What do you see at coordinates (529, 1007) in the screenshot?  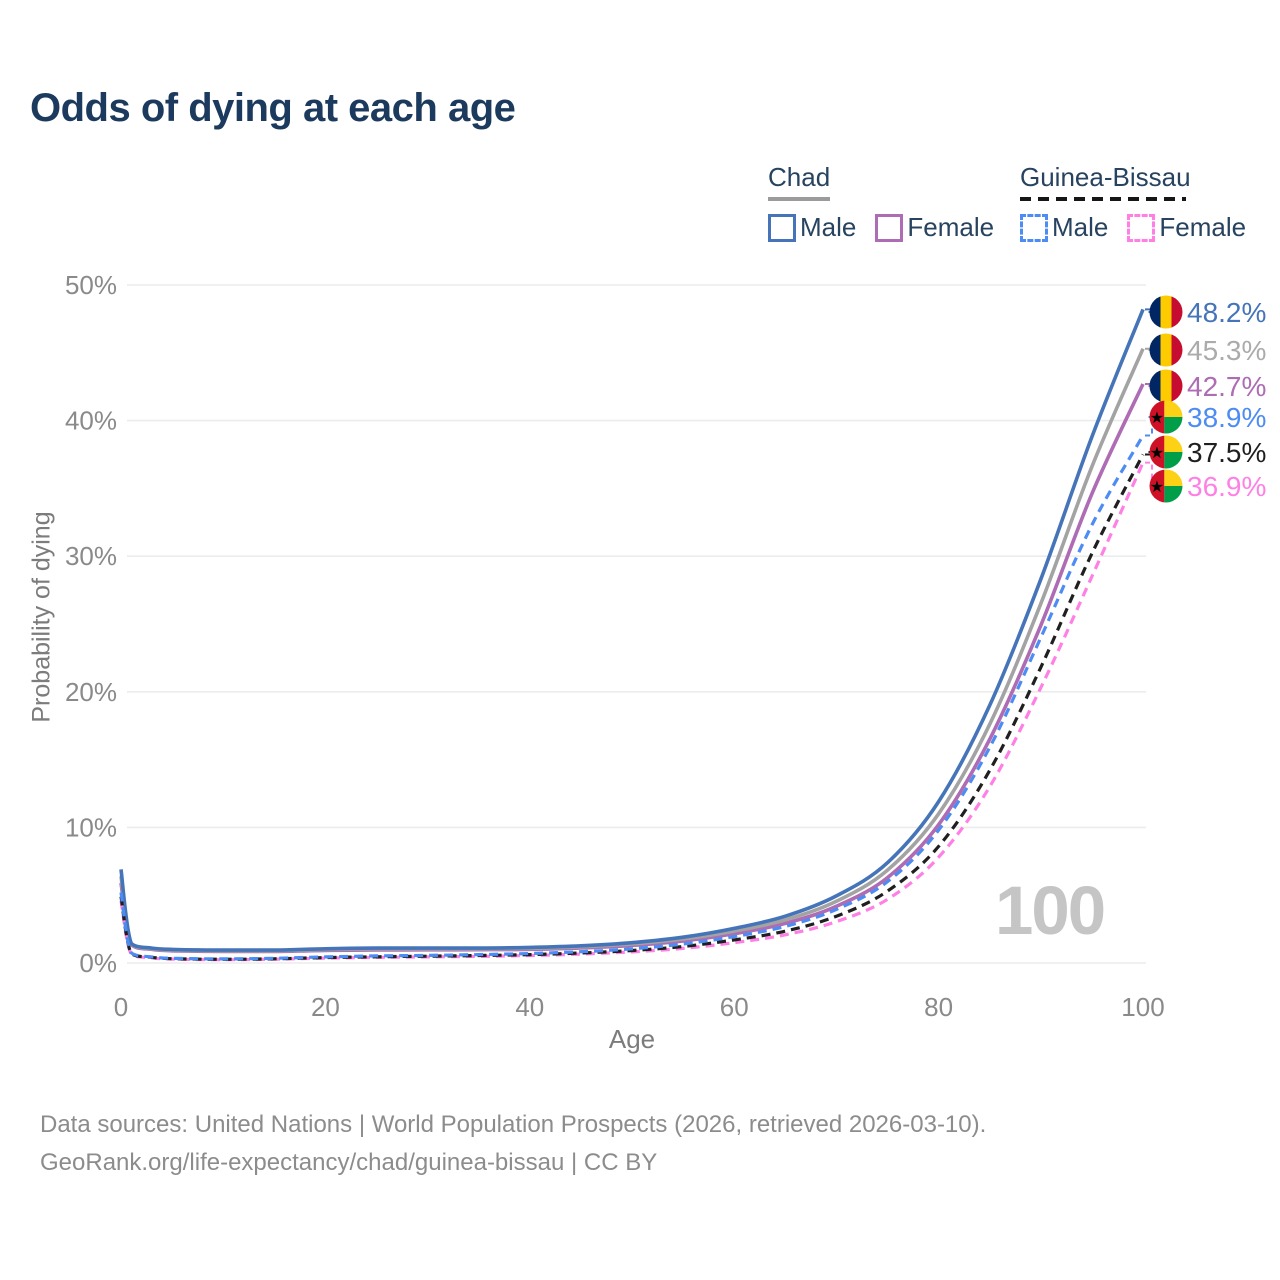 I see `x-tick-label: 40` at bounding box center [529, 1007].